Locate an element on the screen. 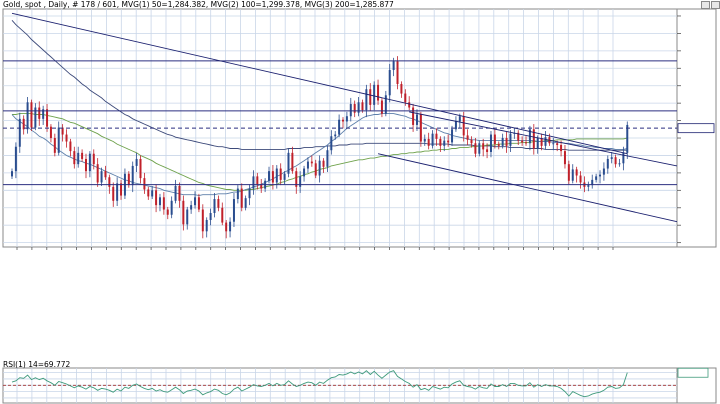  rsi-last-badge is located at coordinates (693, 372).